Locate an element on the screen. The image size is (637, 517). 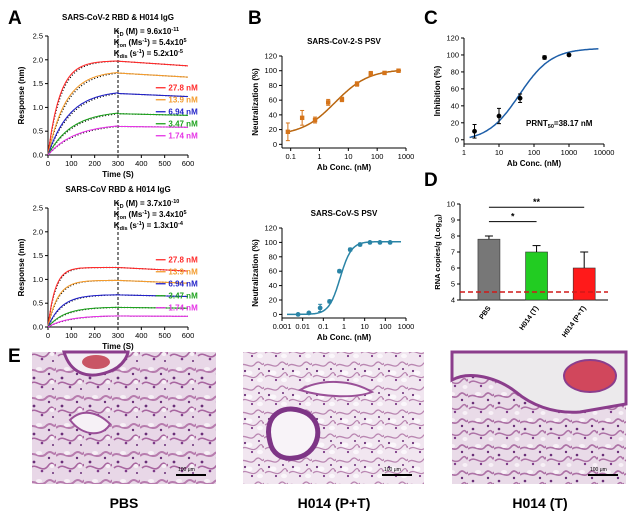
x-tick-label: 400 is located at coordinates (141, 335).